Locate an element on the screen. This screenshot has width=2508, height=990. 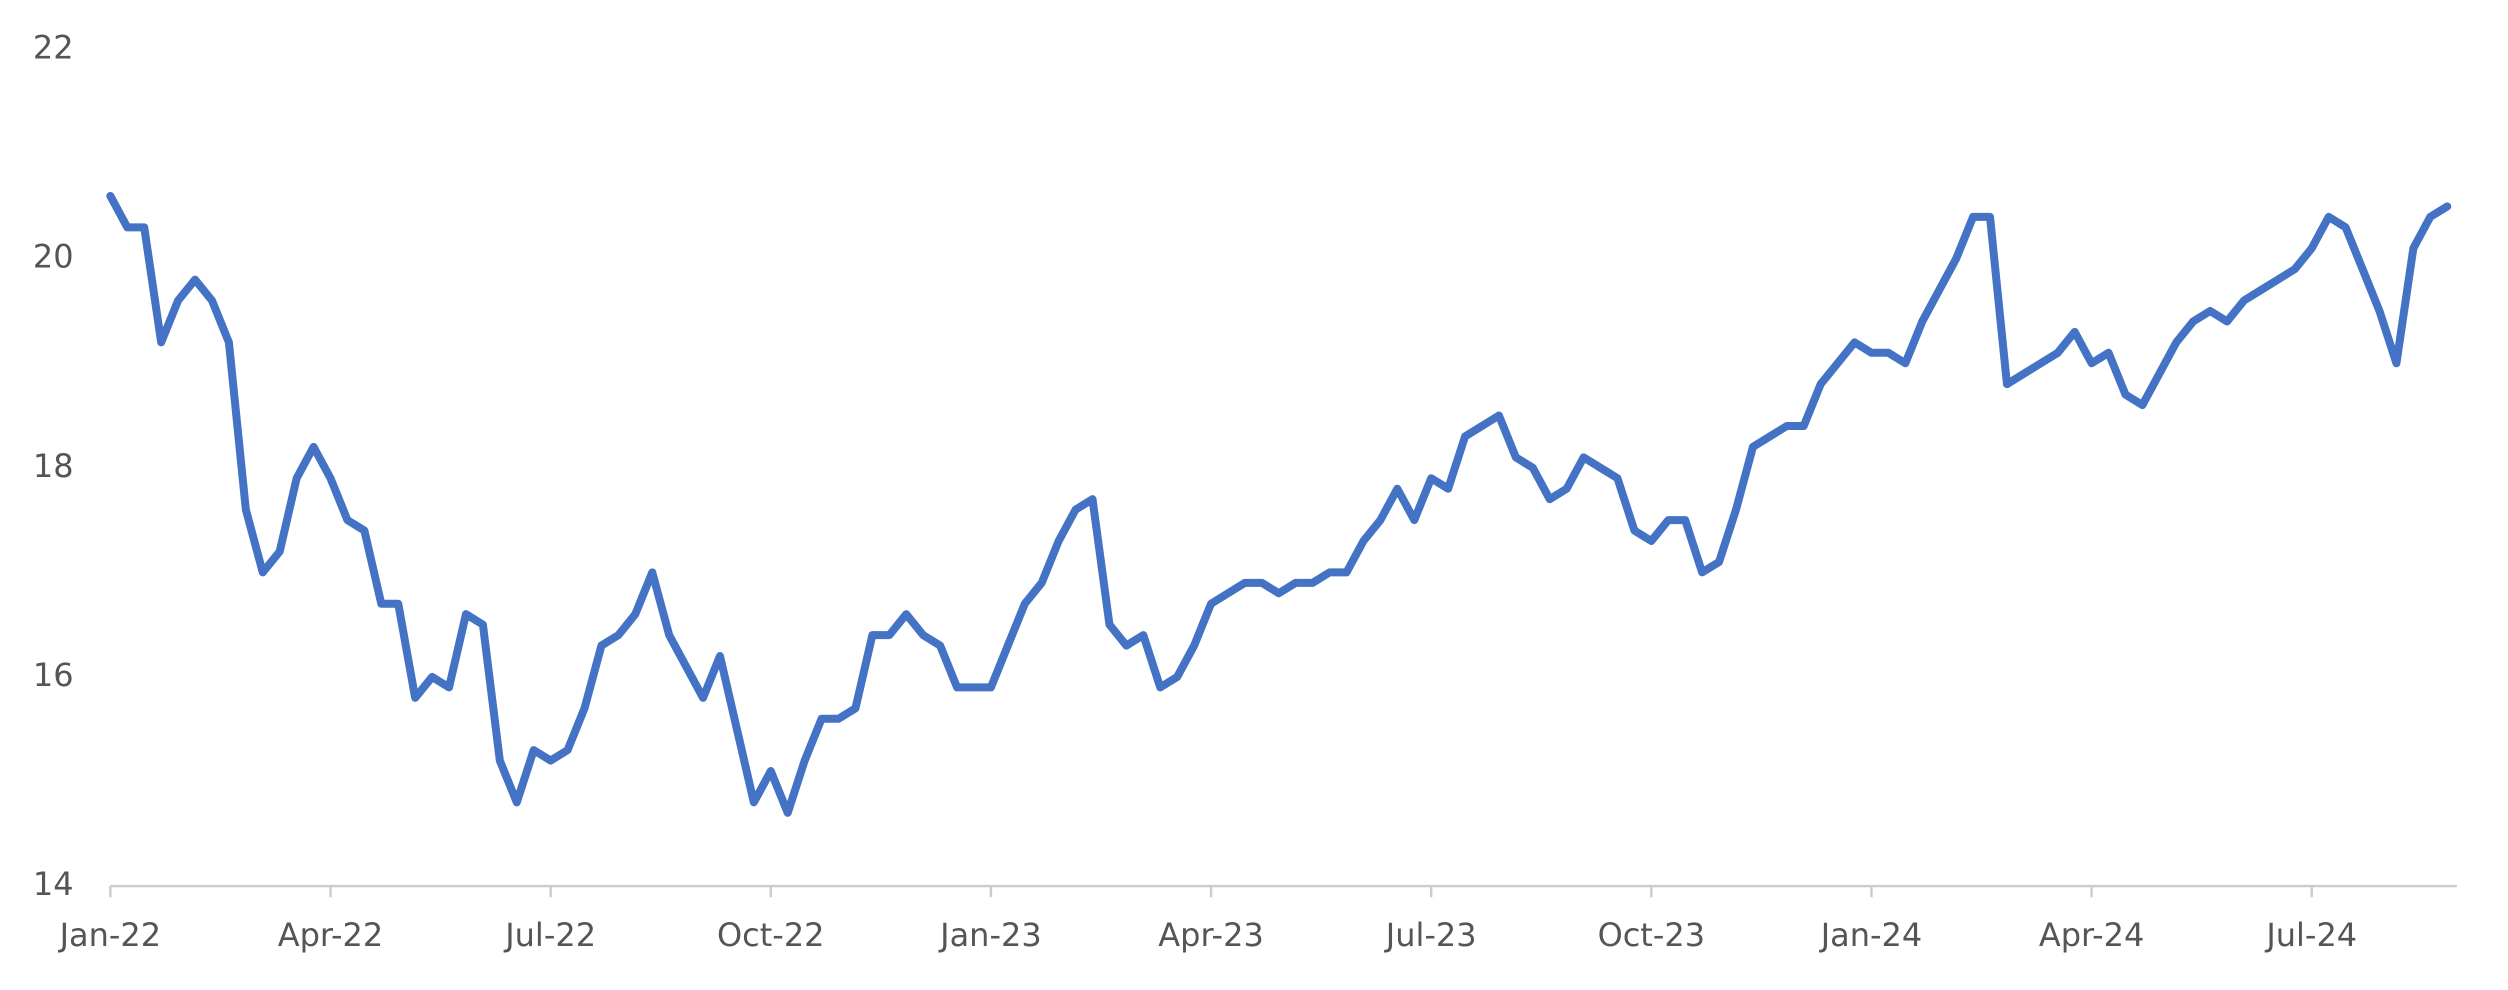
x-tick-label: Jul-24 is located at coordinates (2310, 935).